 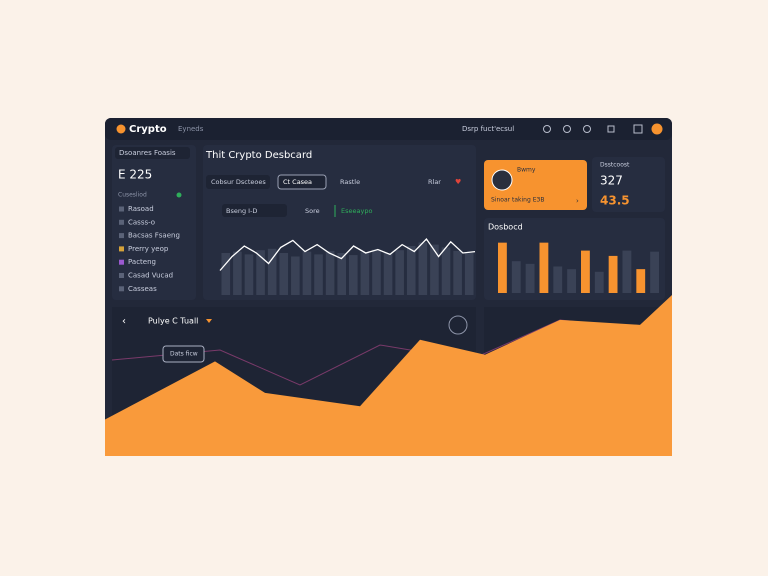 I want to click on menu-item: Rasoad, so click(x=141, y=209).